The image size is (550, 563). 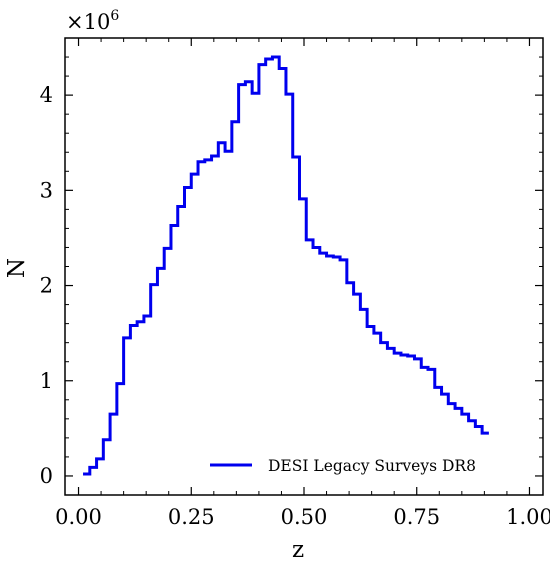 I want to click on x-tick-label: 1.00, so click(x=528, y=517).